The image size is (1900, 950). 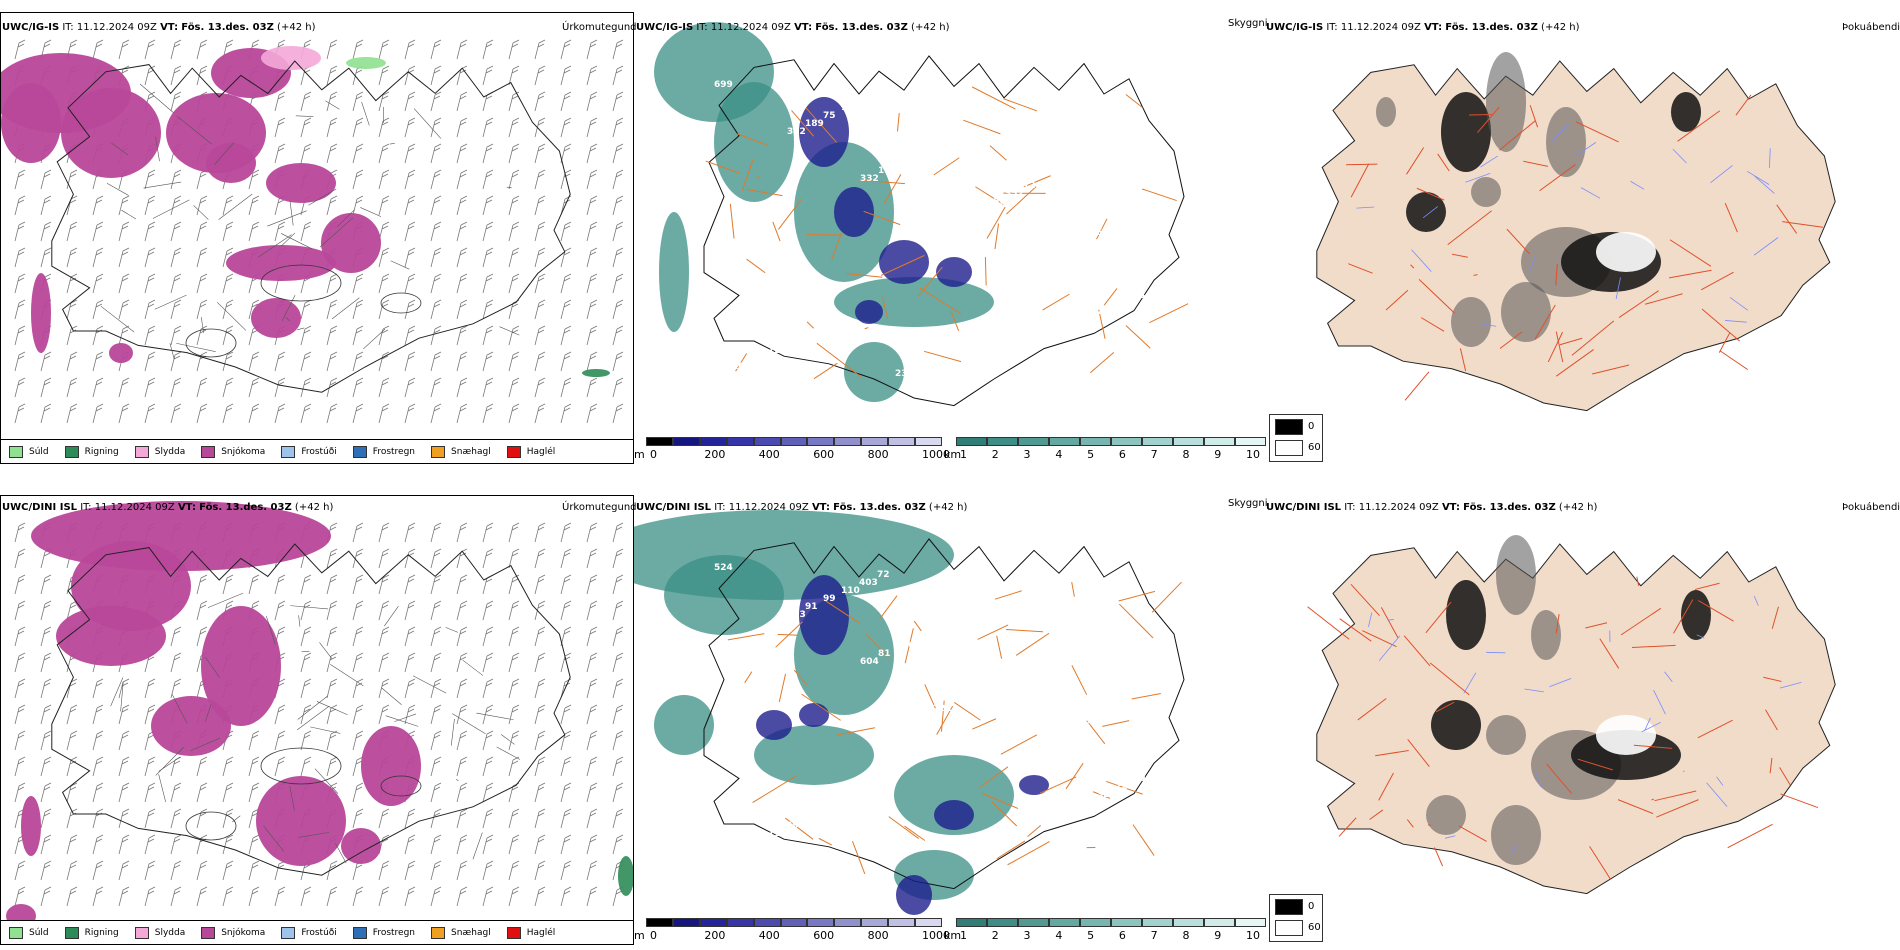 I want to click on visibility-value: 113, so click(x=1088, y=320).